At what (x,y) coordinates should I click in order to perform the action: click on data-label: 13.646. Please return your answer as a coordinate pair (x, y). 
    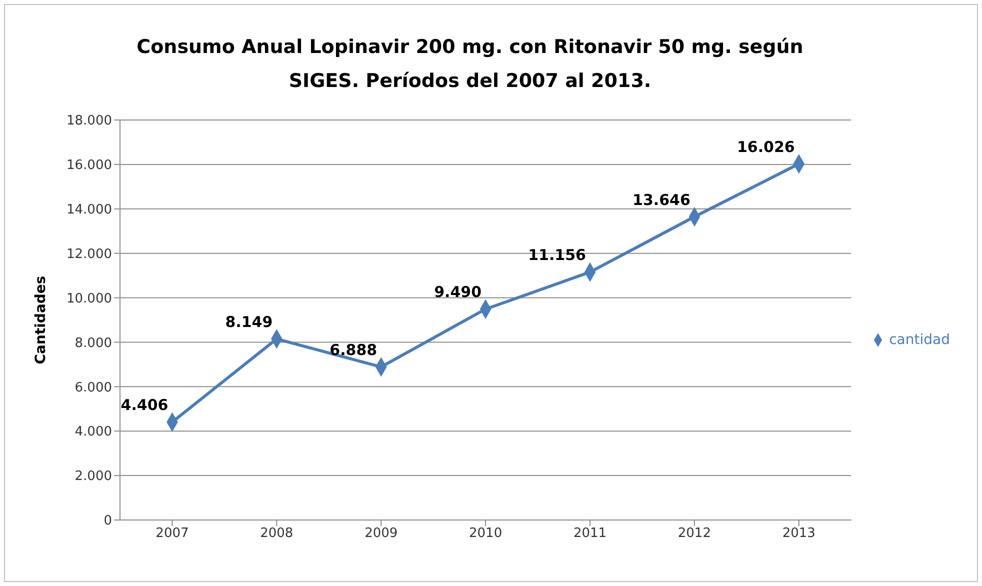
    Looking at the image, I should click on (661, 199).